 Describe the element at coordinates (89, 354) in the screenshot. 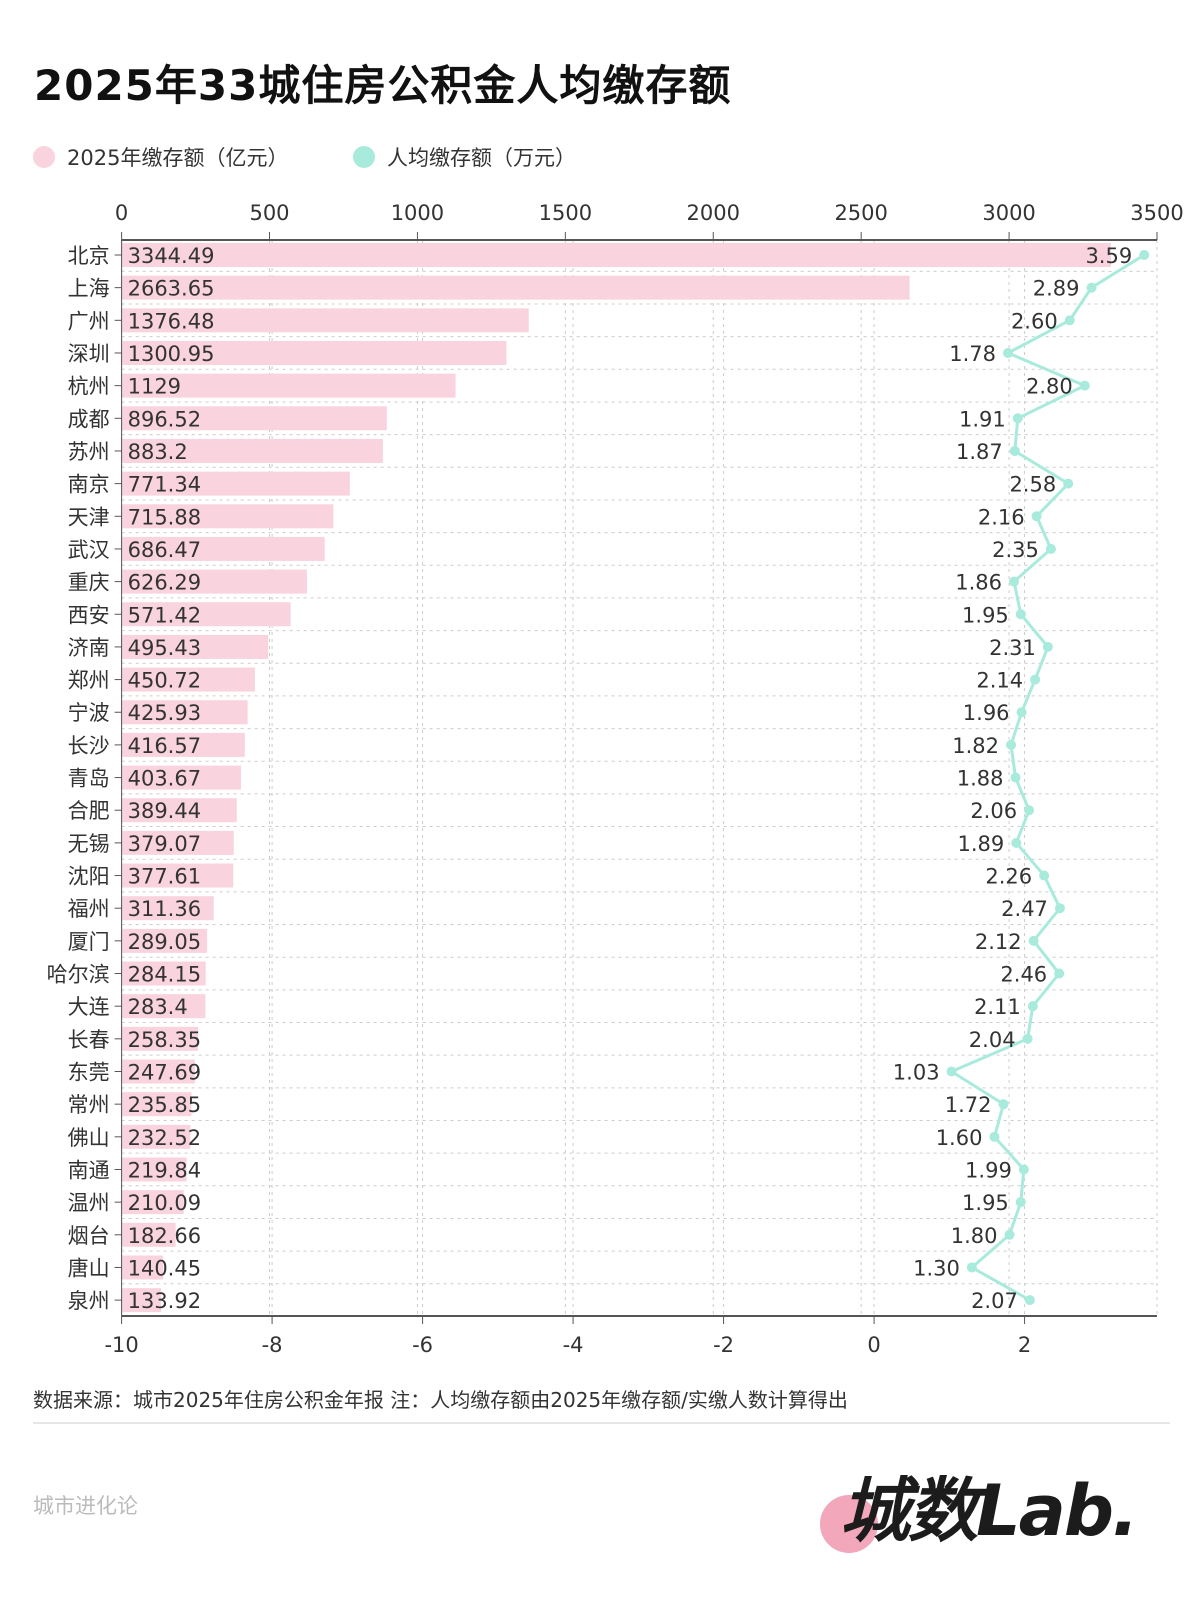

I see `category-label: 深圳` at that location.